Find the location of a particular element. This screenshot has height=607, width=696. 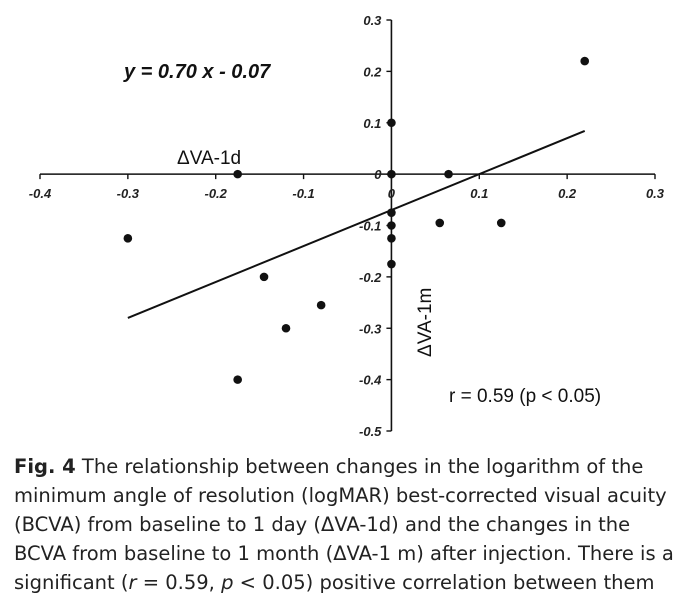

y-tick-label: 0.2 is located at coordinates (372, 71).